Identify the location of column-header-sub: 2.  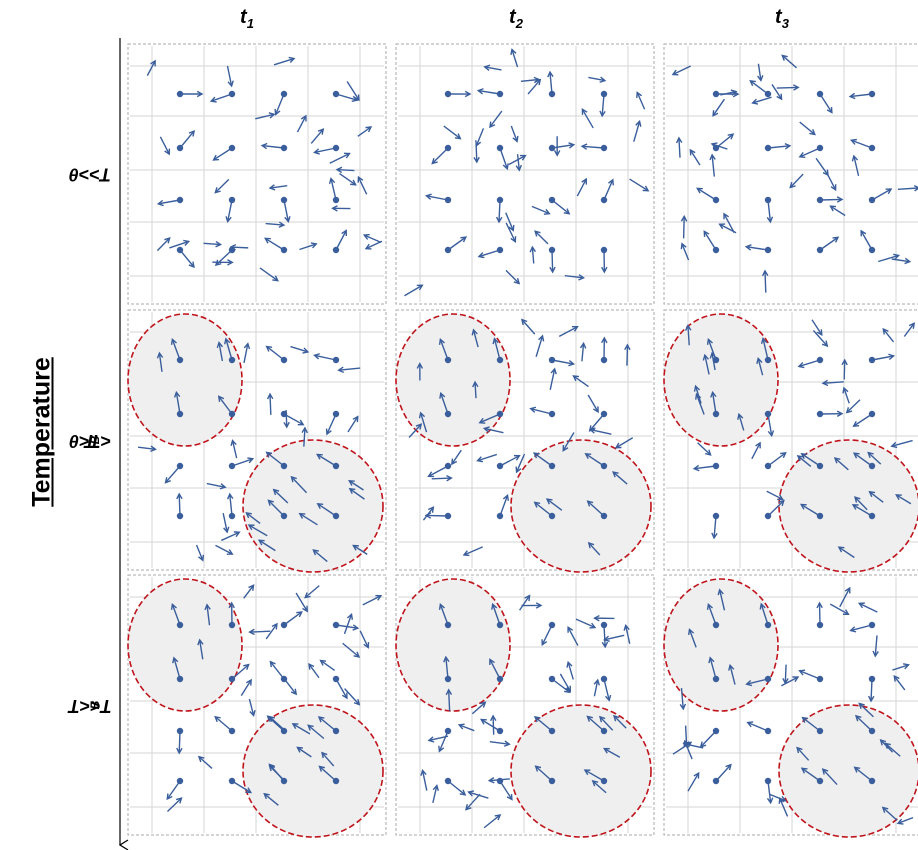
(519, 23).